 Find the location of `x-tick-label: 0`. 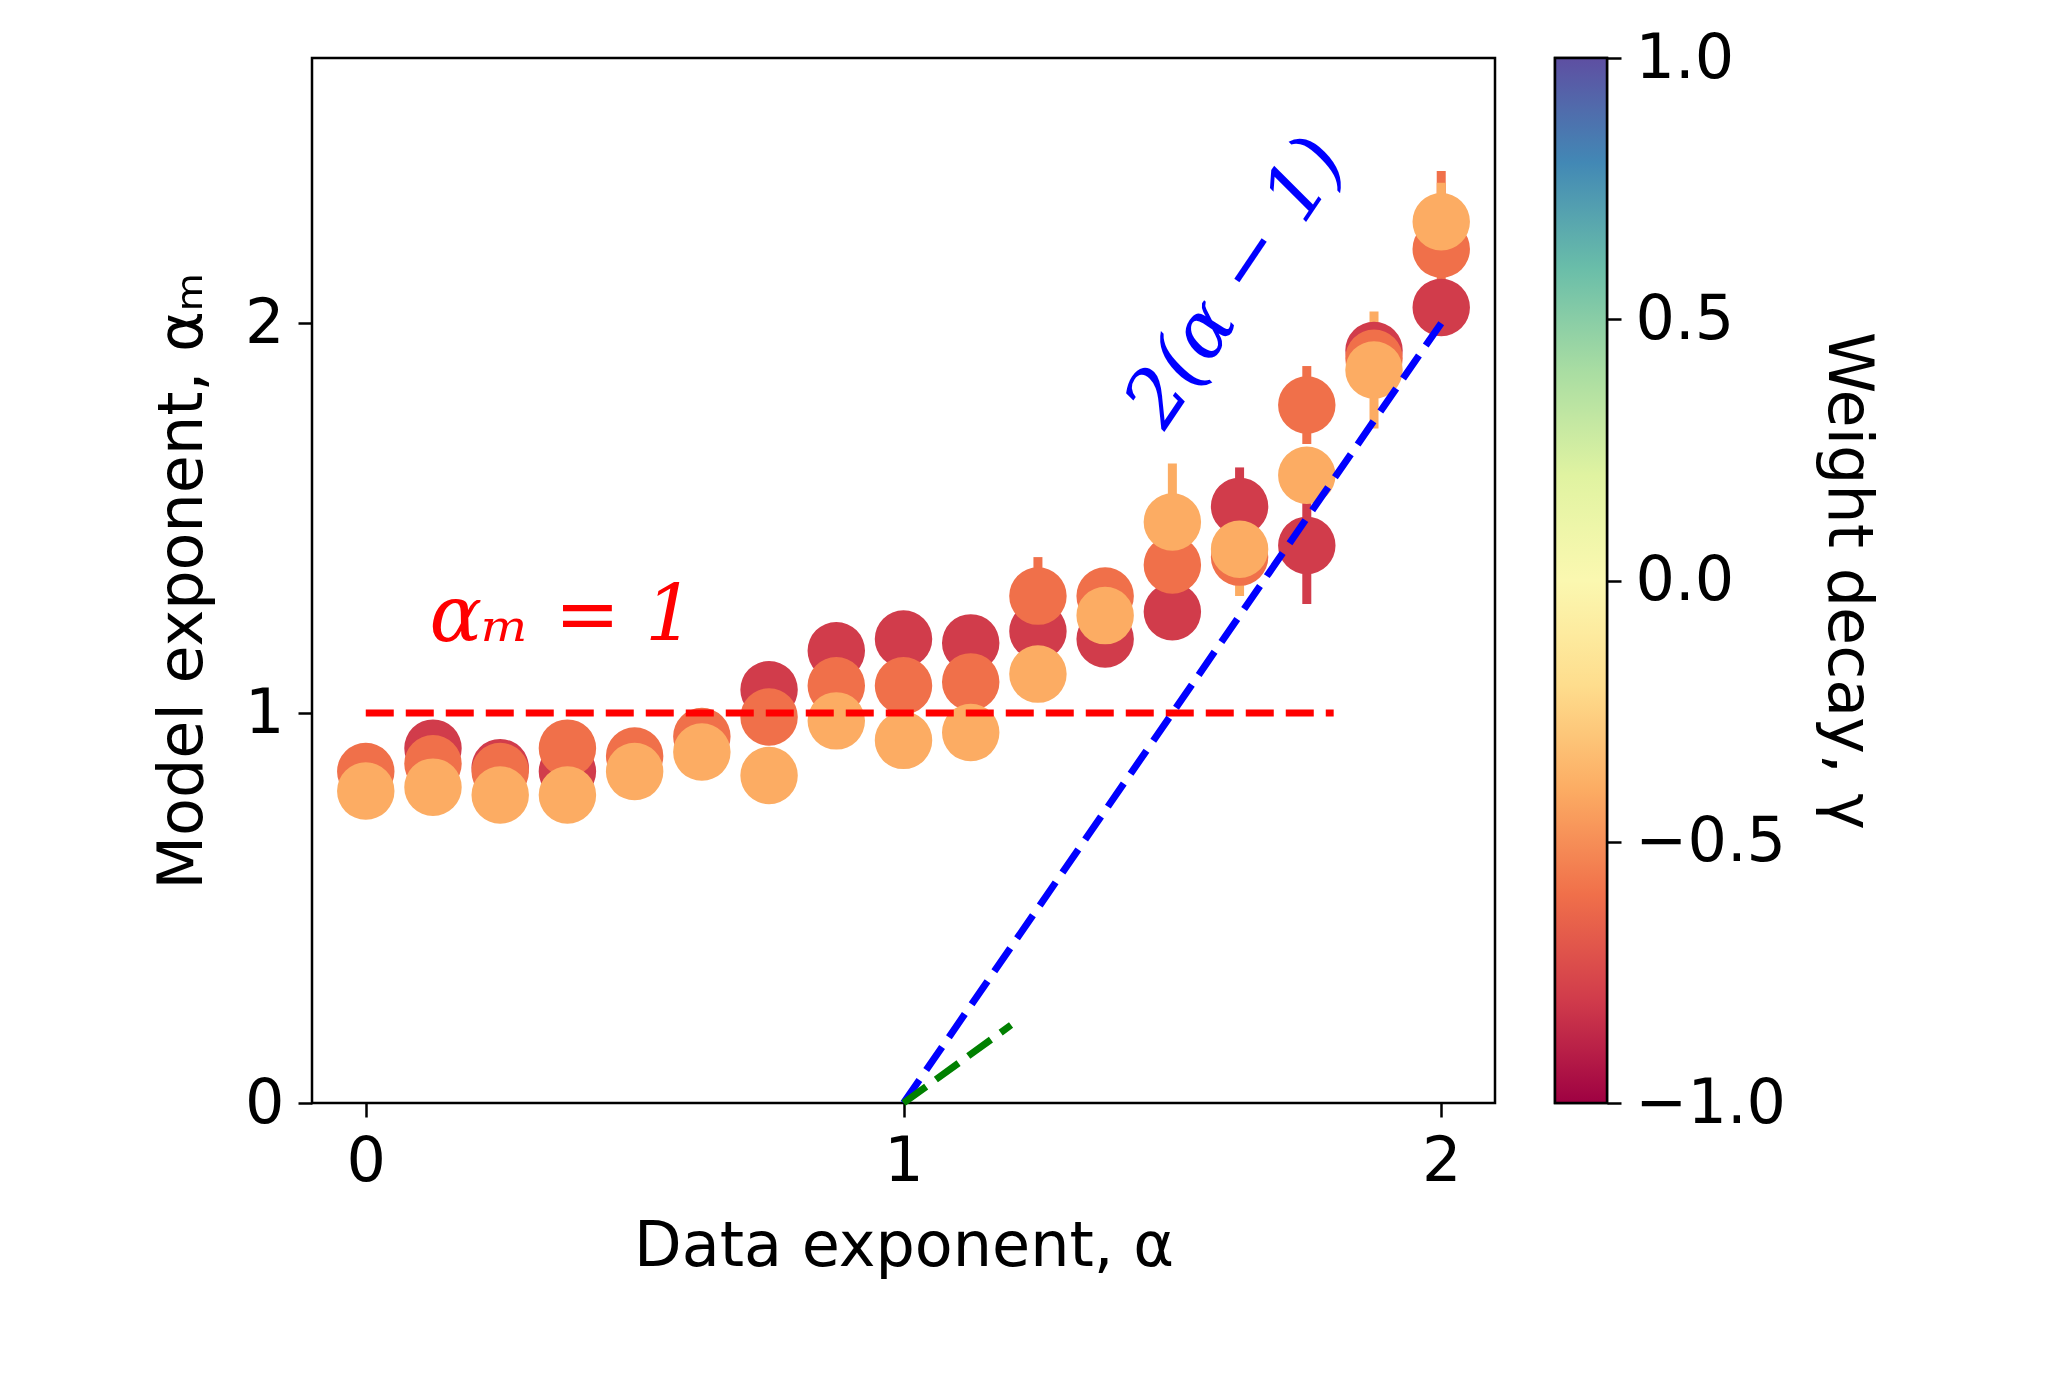

x-tick-label: 0 is located at coordinates (366, 1159).